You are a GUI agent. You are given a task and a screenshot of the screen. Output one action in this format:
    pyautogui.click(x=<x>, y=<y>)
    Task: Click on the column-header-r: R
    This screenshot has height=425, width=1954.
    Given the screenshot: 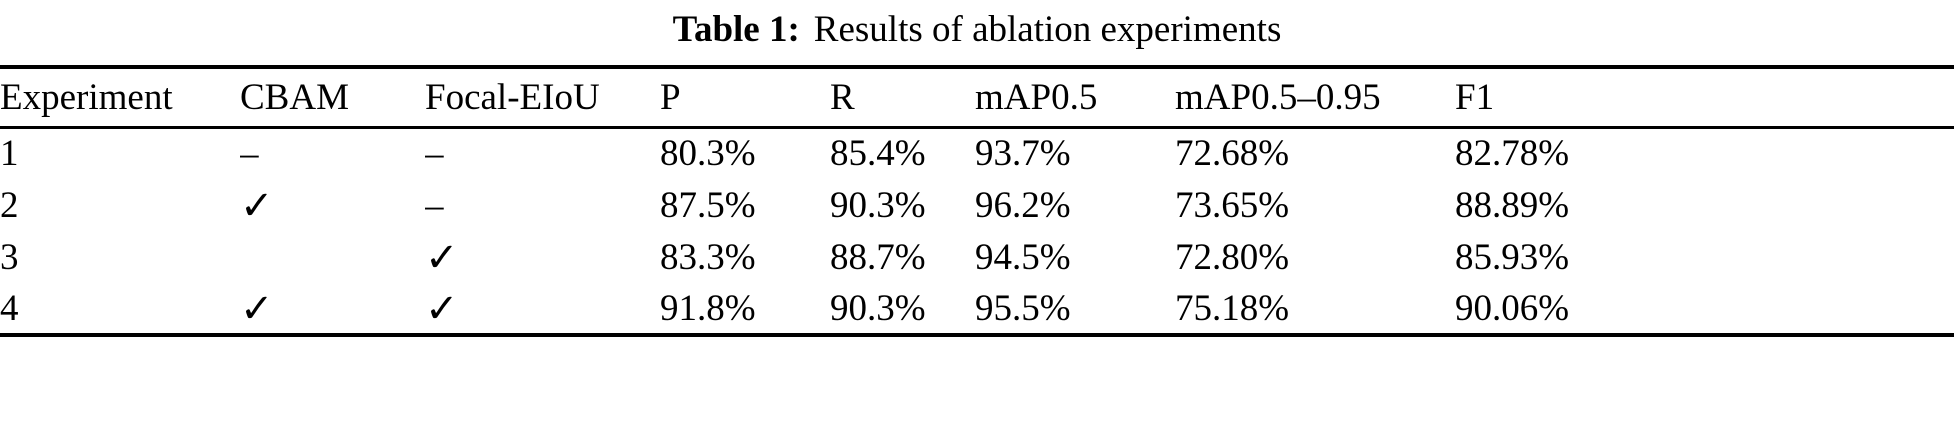 What is the action you would take?
    pyautogui.click(x=902, y=97)
    